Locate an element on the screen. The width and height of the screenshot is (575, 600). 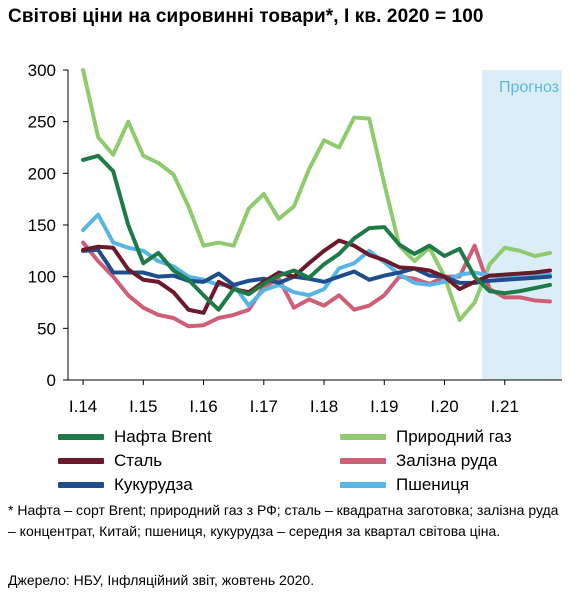
series-line-iron-ore is located at coordinates (316, 284).